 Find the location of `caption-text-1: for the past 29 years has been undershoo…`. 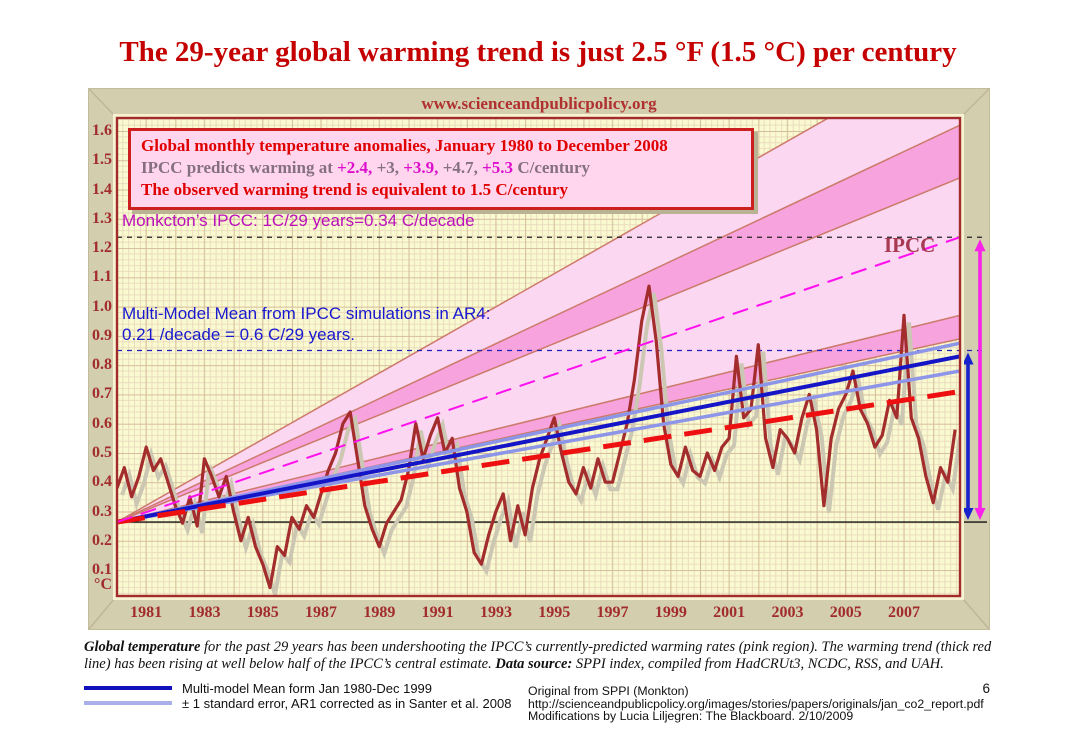

caption-text-1: for the past 29 years has been undershoo… is located at coordinates (538, 655).